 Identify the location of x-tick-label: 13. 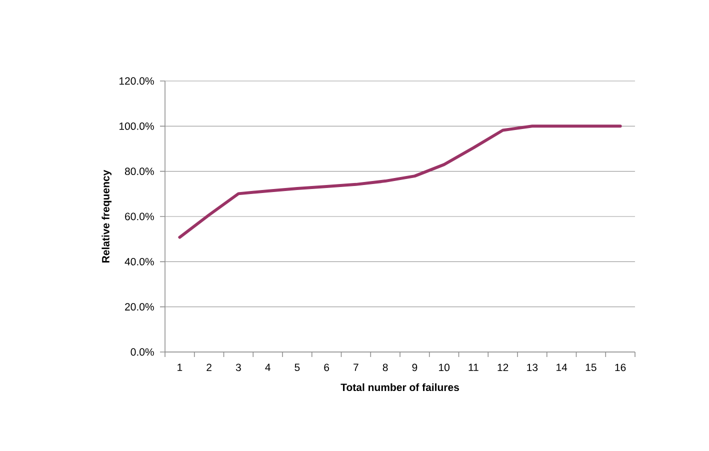
(532, 368).